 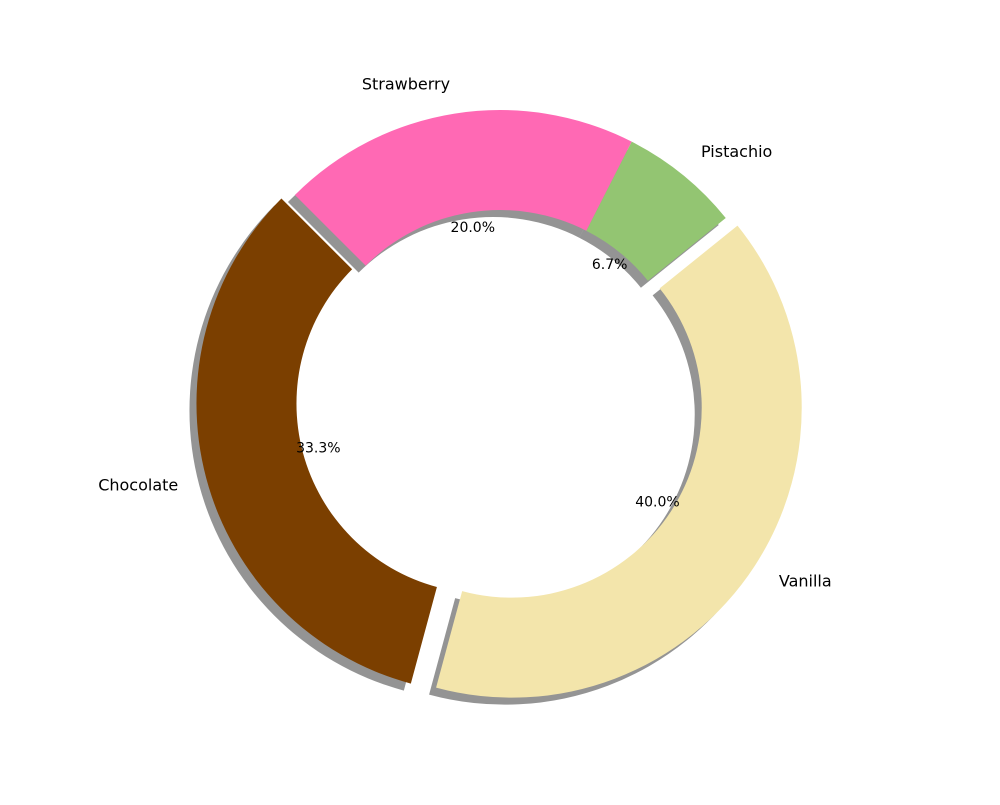 I want to click on slice-label-vanilla: Vanilla, so click(x=805, y=580).